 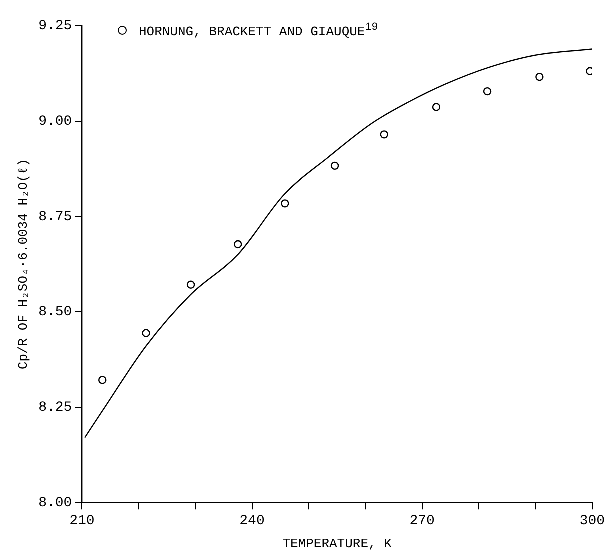 What do you see at coordinates (24, 264) in the screenshot?
I see `y-axis-title: Cp/R OF H₂SO₄·6.0034 H₂O(ℓ)` at bounding box center [24, 264].